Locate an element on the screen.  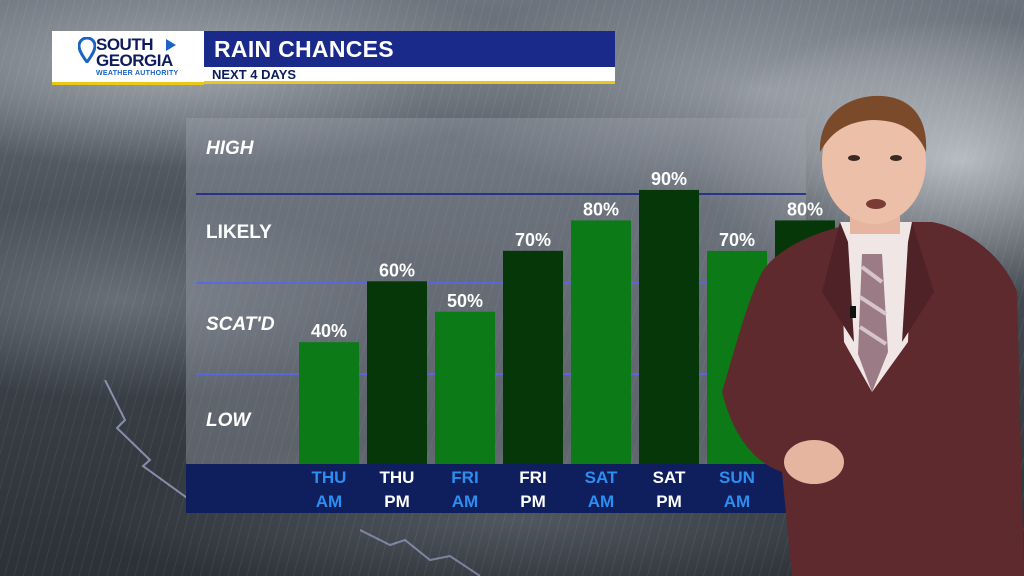
play-arrow-icon is located at coordinates (171, 45).